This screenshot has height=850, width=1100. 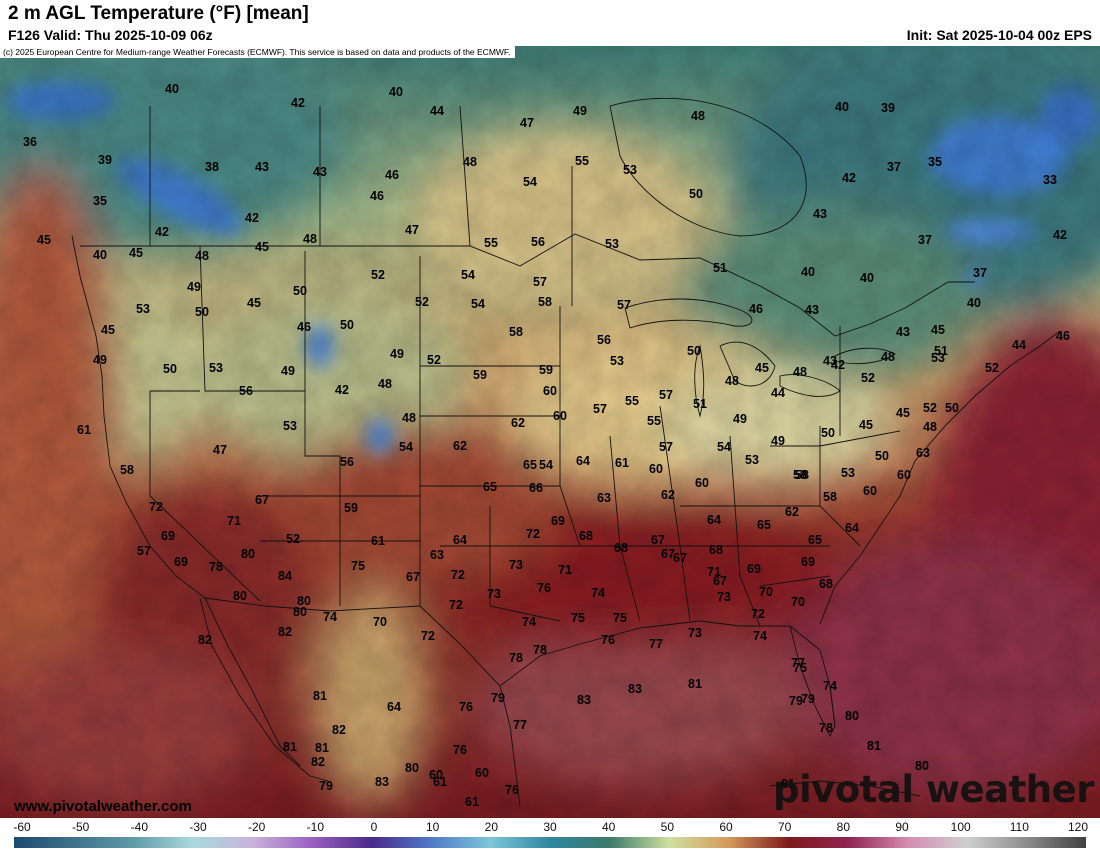 I want to click on temperature-label: 57, so click(x=144, y=551).